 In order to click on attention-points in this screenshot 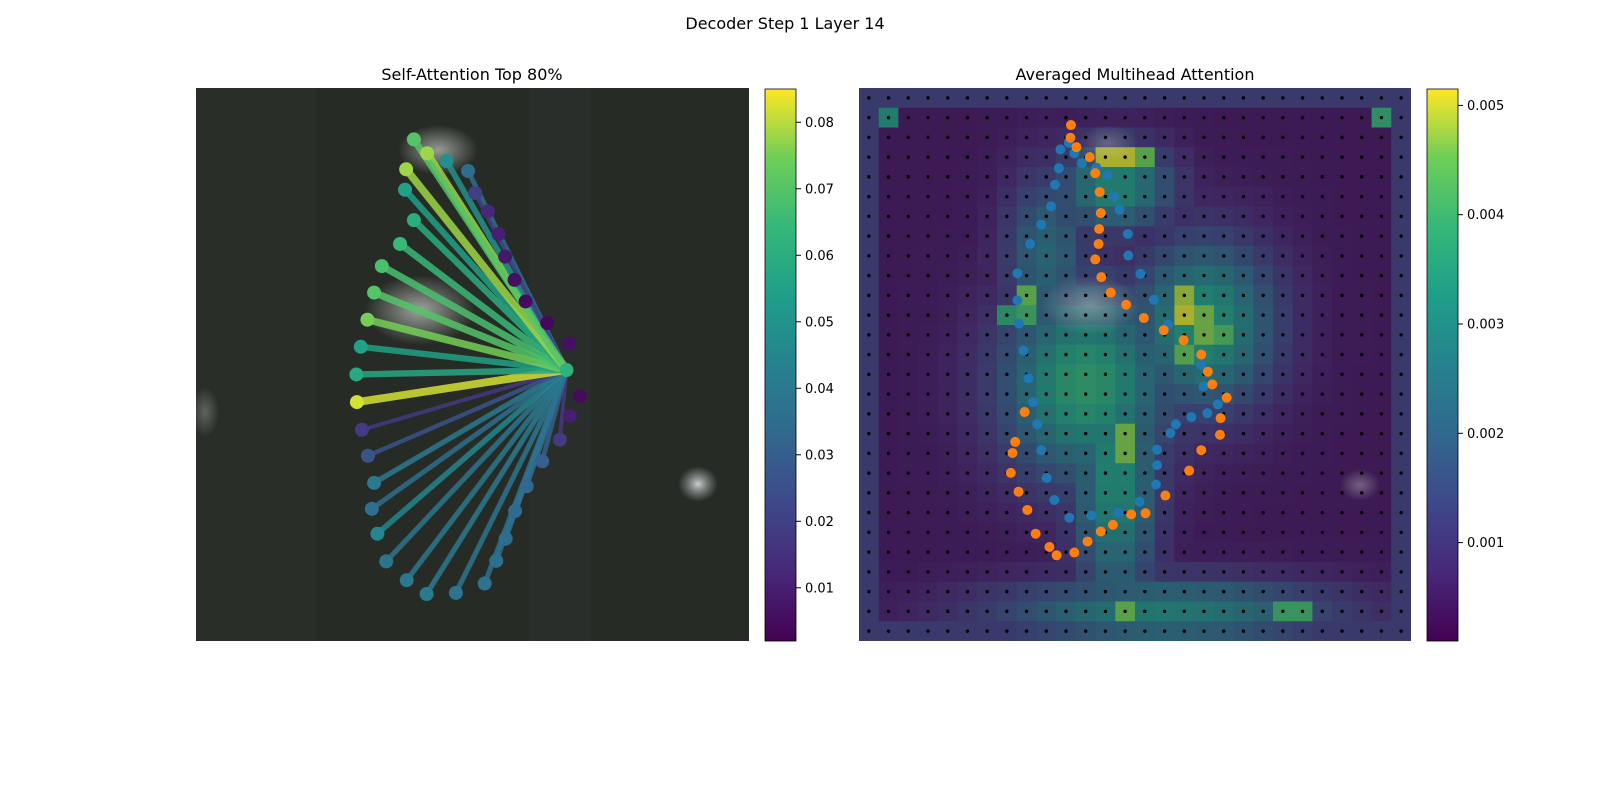, I will do `click(468, 366)`.